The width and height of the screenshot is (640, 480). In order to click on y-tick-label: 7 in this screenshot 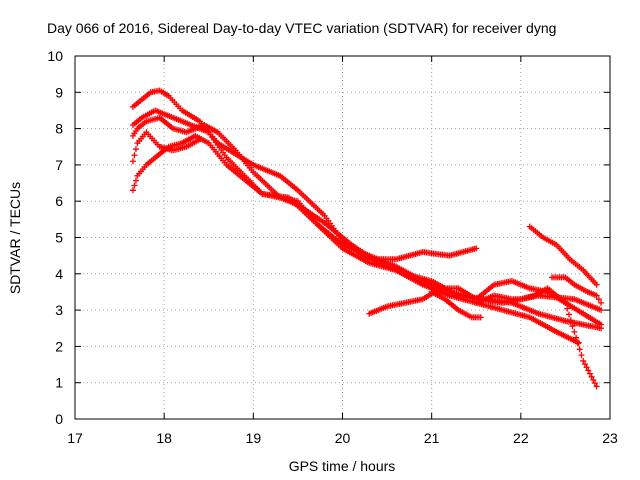, I will do `click(59, 165)`.